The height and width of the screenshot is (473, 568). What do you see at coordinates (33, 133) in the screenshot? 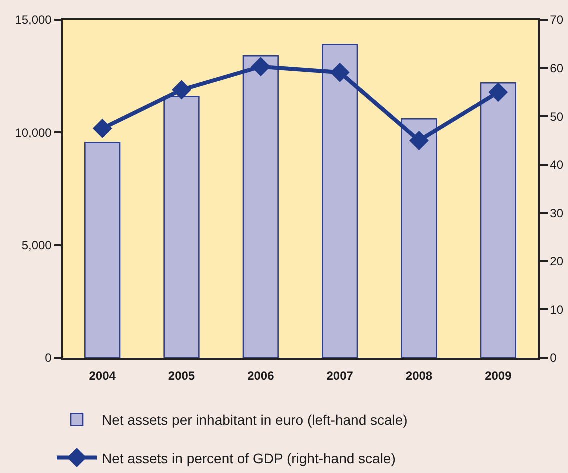
I see `y-tick-label: 10,000` at bounding box center [33, 133].